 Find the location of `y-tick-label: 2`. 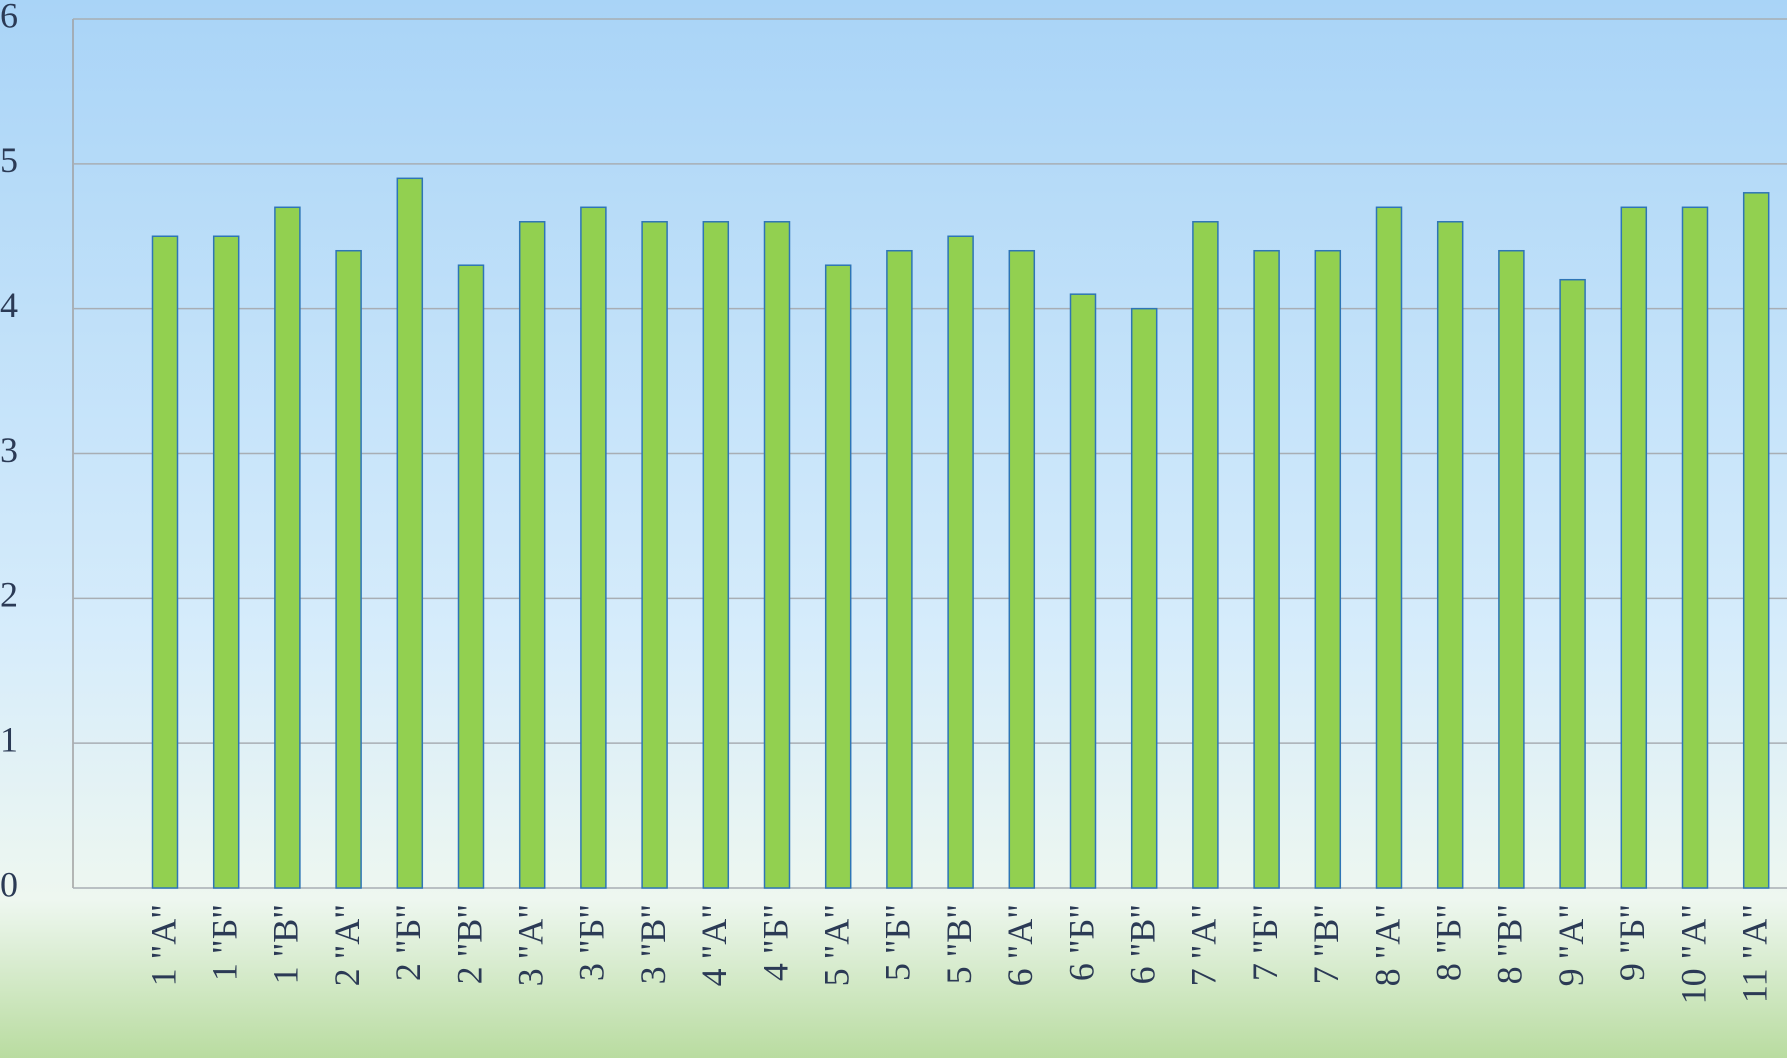

y-tick-label: 2 is located at coordinates (9, 595).